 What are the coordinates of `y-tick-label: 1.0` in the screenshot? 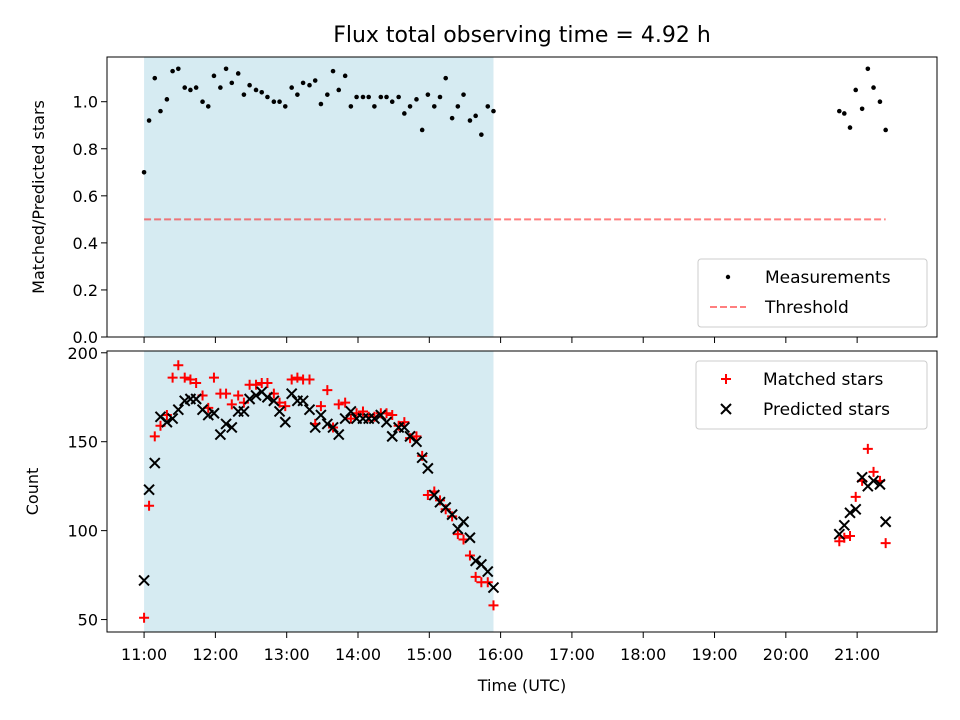 It's located at (85, 102).